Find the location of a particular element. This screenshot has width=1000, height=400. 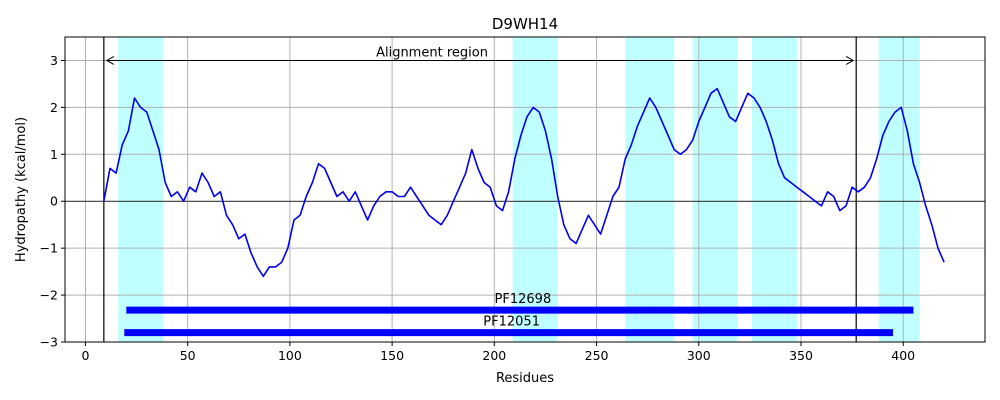

x-axis-ticks: 0 50 100 150 200 250 300 350 400 is located at coordinates (498, 352).